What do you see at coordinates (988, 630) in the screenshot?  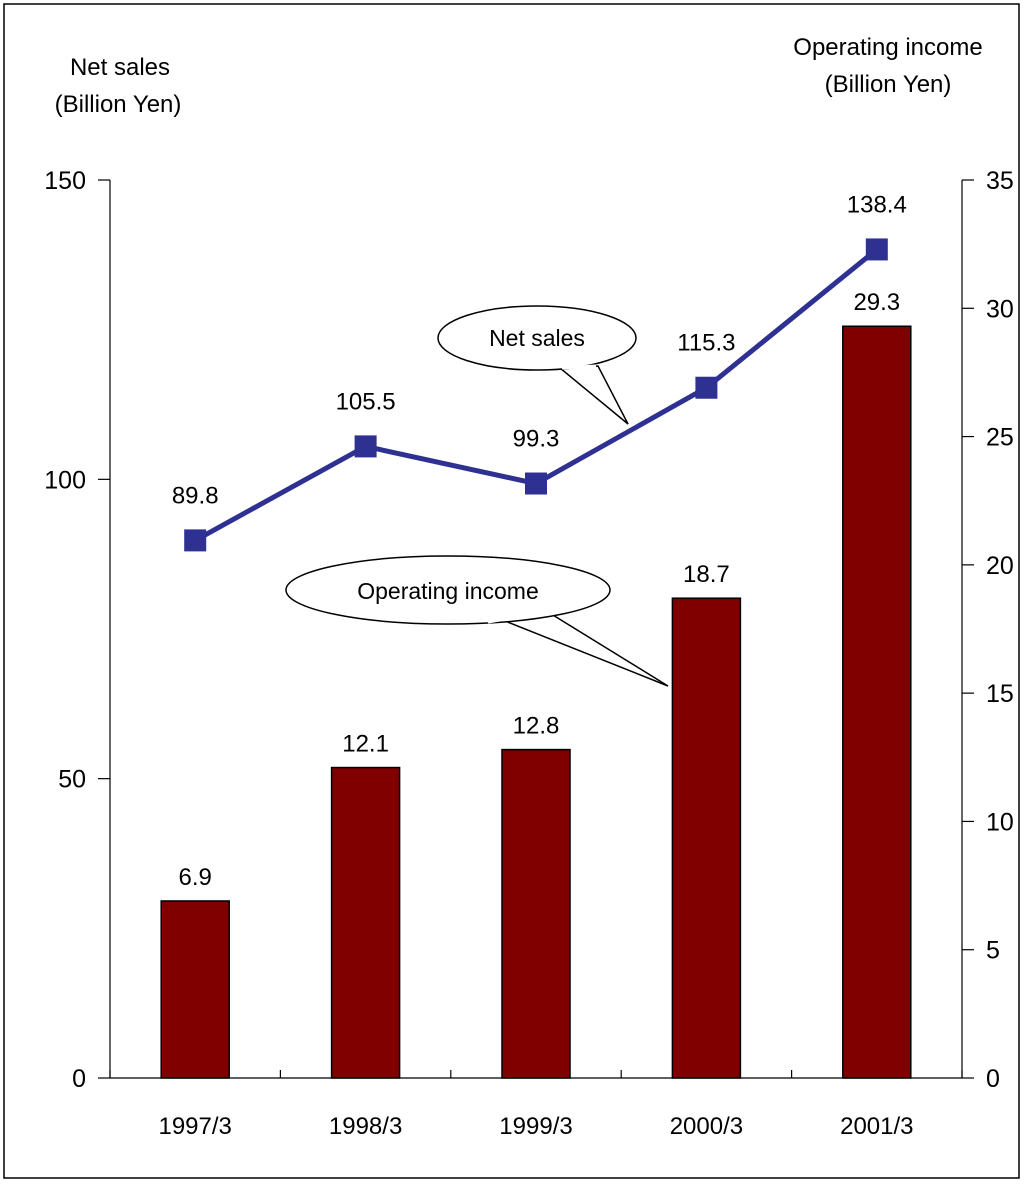 I see `right-axis-ticks: 0 5 10 15 20 25 30 35` at bounding box center [988, 630].